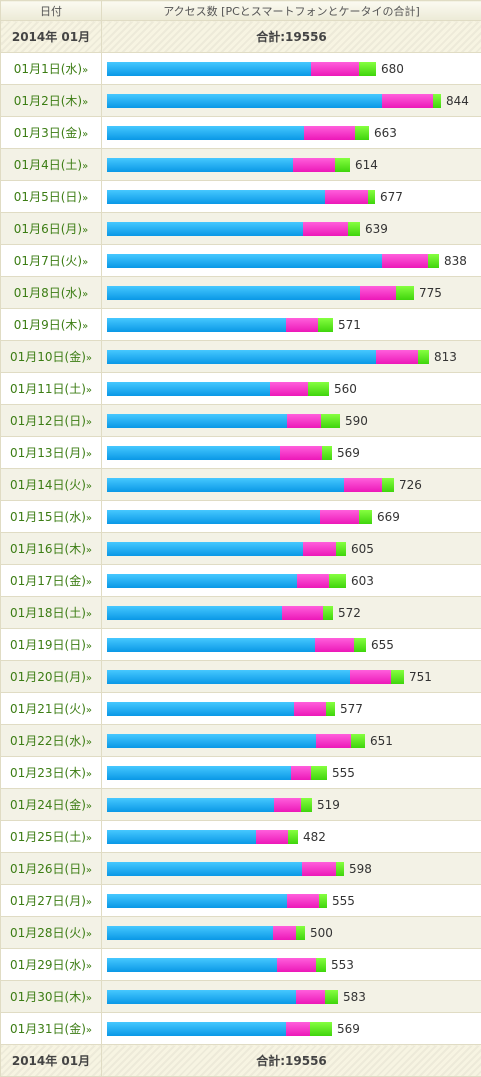 The image size is (481, 1077). I want to click on day-row: 01月19日(日)» 655, so click(240, 644).